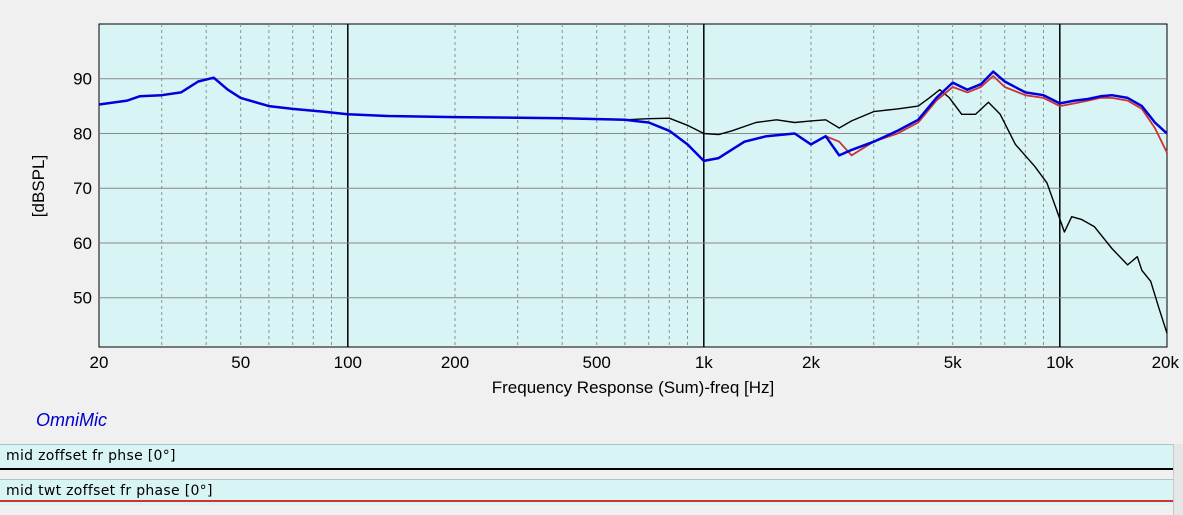 This screenshot has width=1183, height=515. I want to click on legend-scrollbar, so click(1178, 479).